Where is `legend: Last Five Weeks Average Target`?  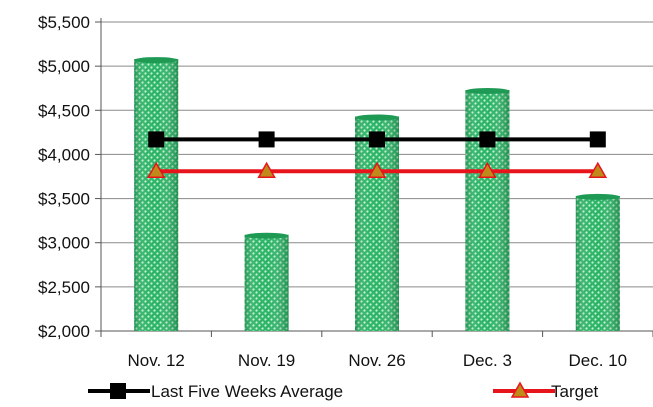
legend: Last Five Weeks Average Target is located at coordinates (343, 391).